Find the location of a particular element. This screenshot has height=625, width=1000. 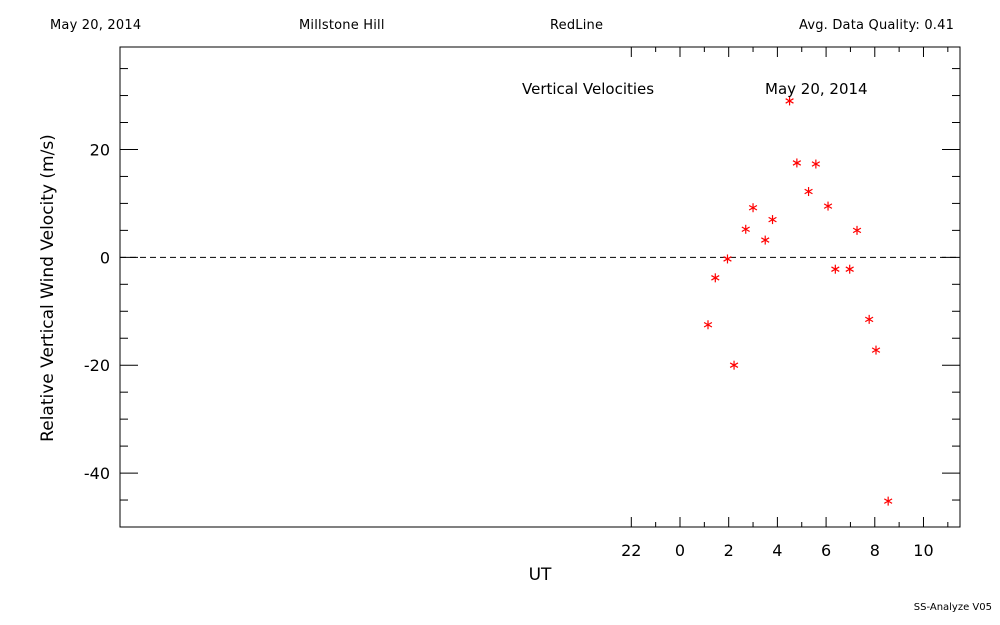

software-version: SS-Analyze V05 is located at coordinates (952, 607).